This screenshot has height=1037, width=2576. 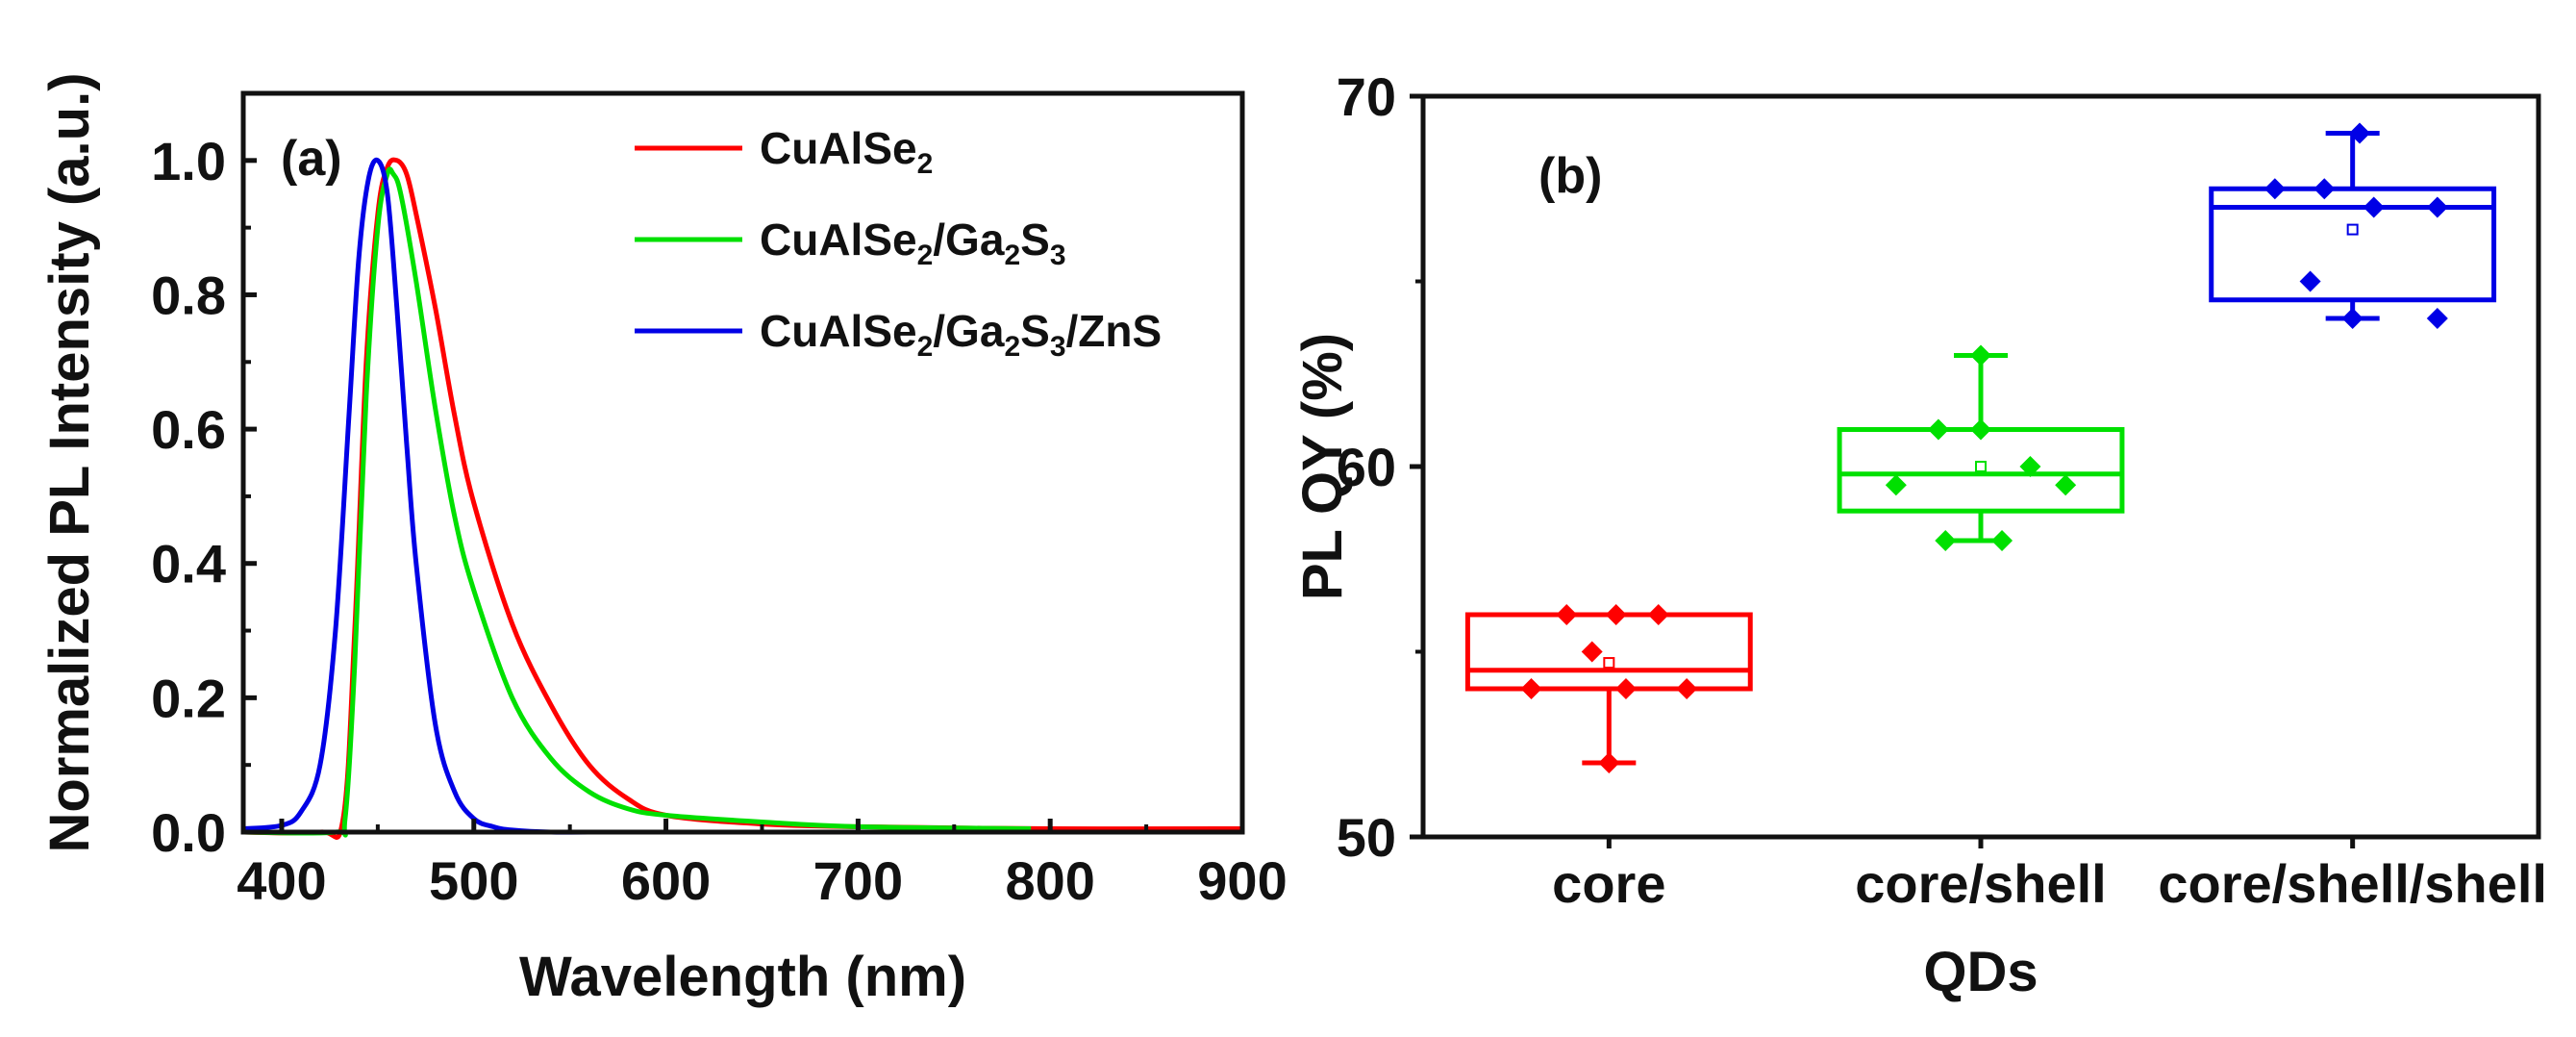 What do you see at coordinates (858, 880) in the screenshot?
I see `x-tick-label: 700` at bounding box center [858, 880].